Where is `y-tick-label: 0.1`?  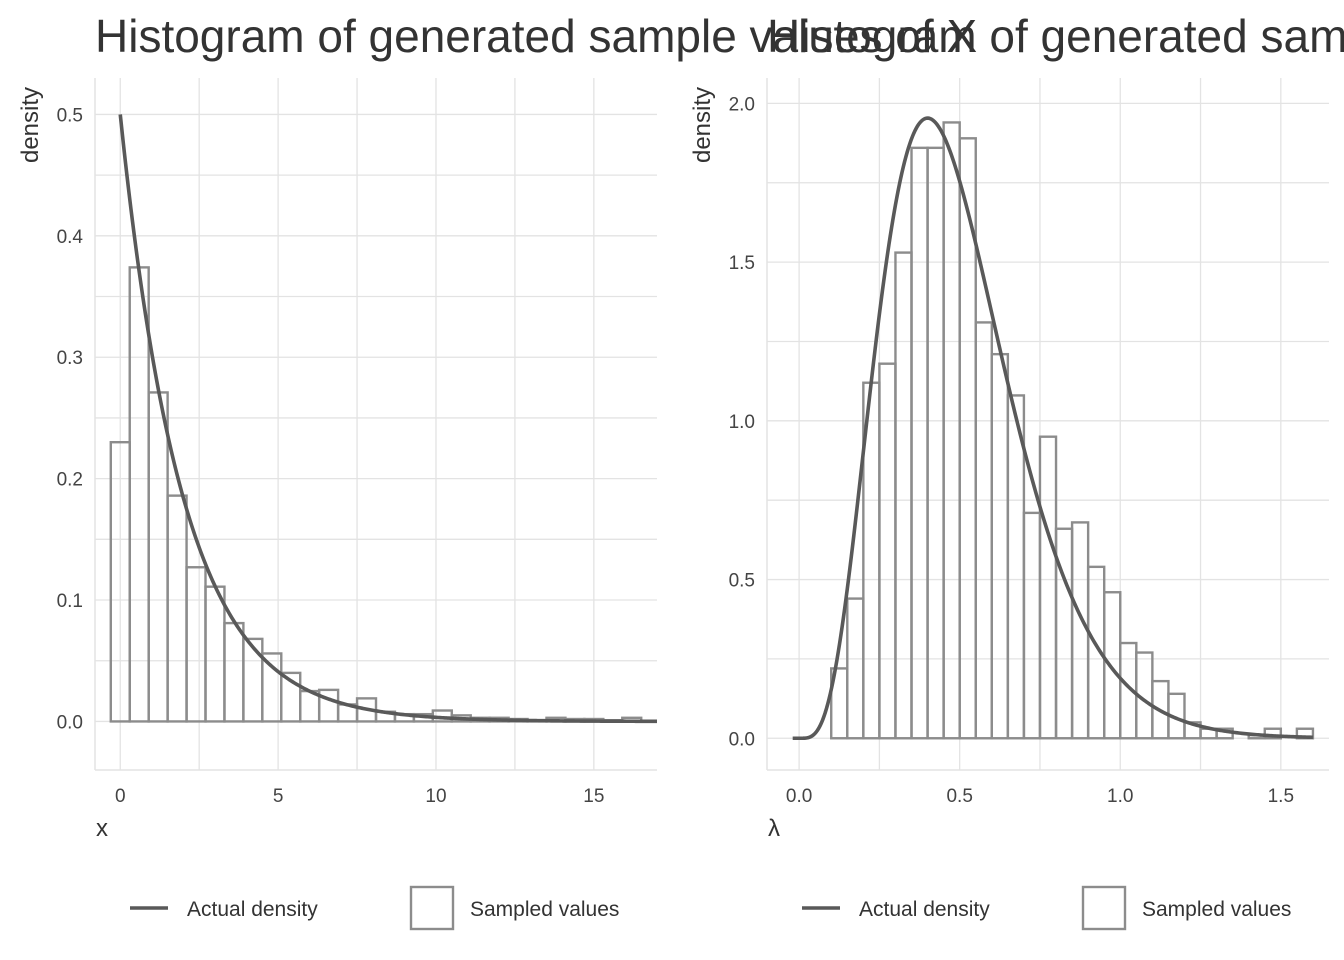
y-tick-label: 0.1 is located at coordinates (70, 601).